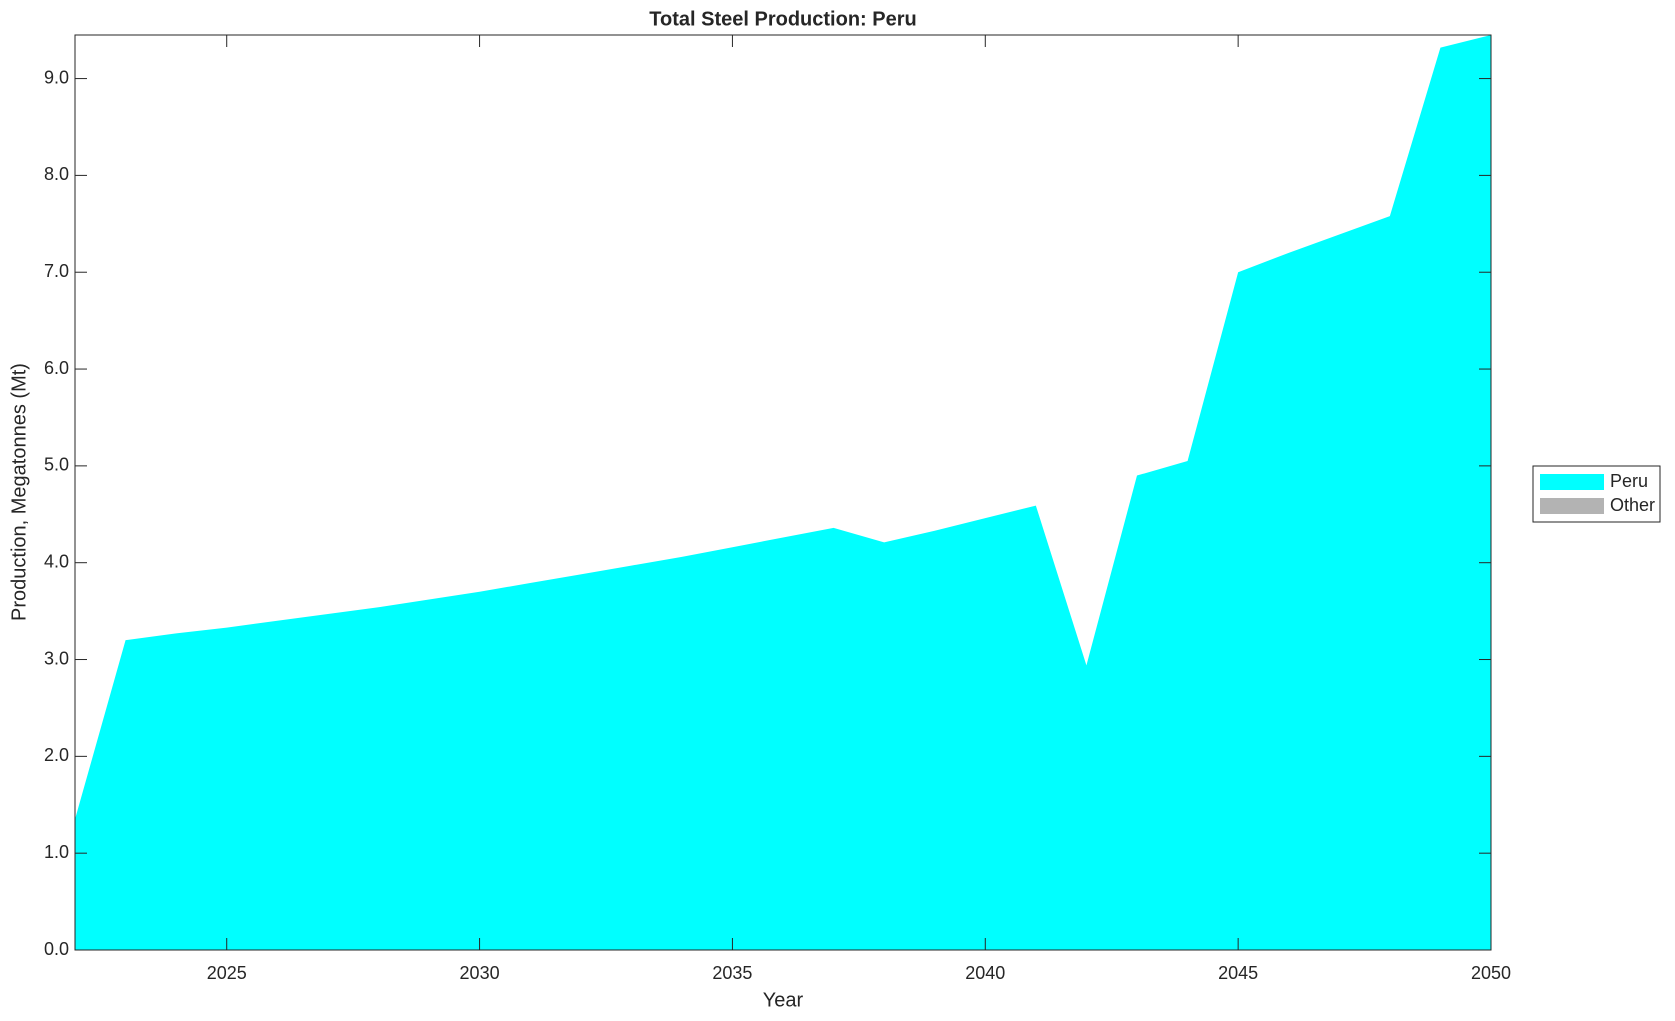 This screenshot has height=1021, width=1675. I want to click on y-tick-label: 0.0, so click(56, 949).